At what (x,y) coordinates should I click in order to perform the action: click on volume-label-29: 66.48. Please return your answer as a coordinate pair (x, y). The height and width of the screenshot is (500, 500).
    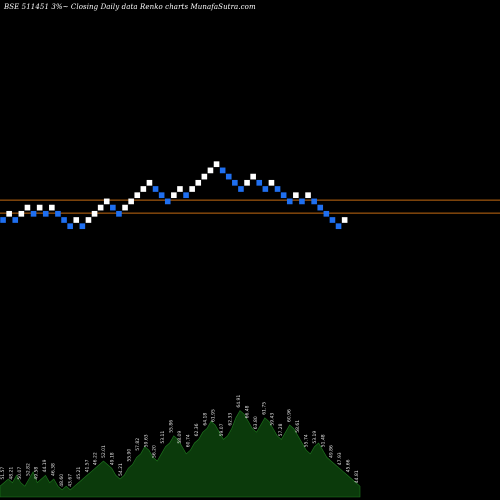
    Looking at the image, I should click on (247, 411).